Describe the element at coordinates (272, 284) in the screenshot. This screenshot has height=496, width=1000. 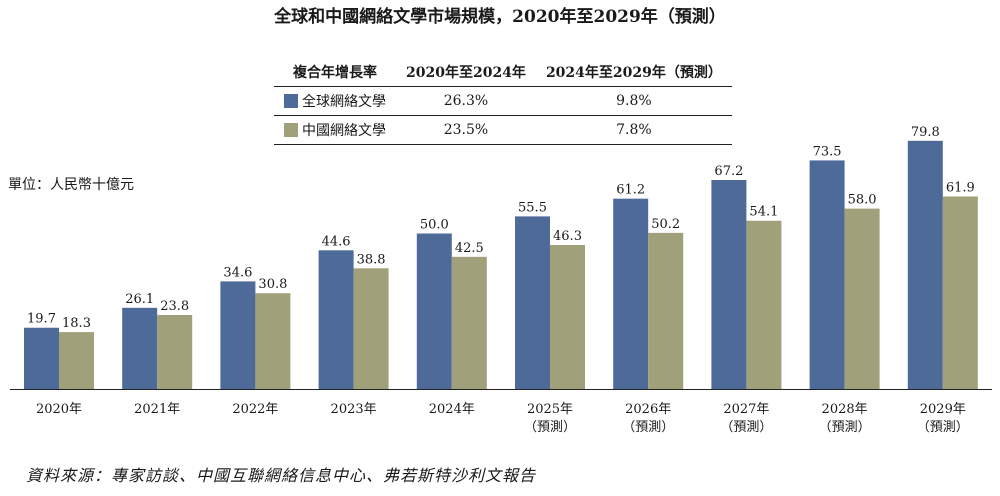
I see `value-label-china-2: 30.8` at that location.